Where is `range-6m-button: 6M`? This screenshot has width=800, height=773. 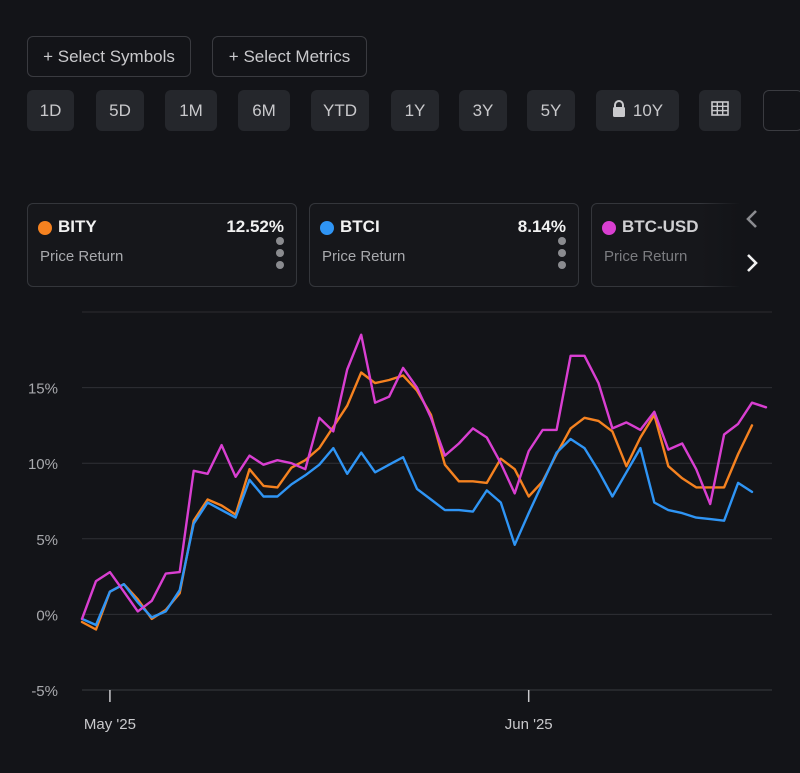 range-6m-button: 6M is located at coordinates (264, 110).